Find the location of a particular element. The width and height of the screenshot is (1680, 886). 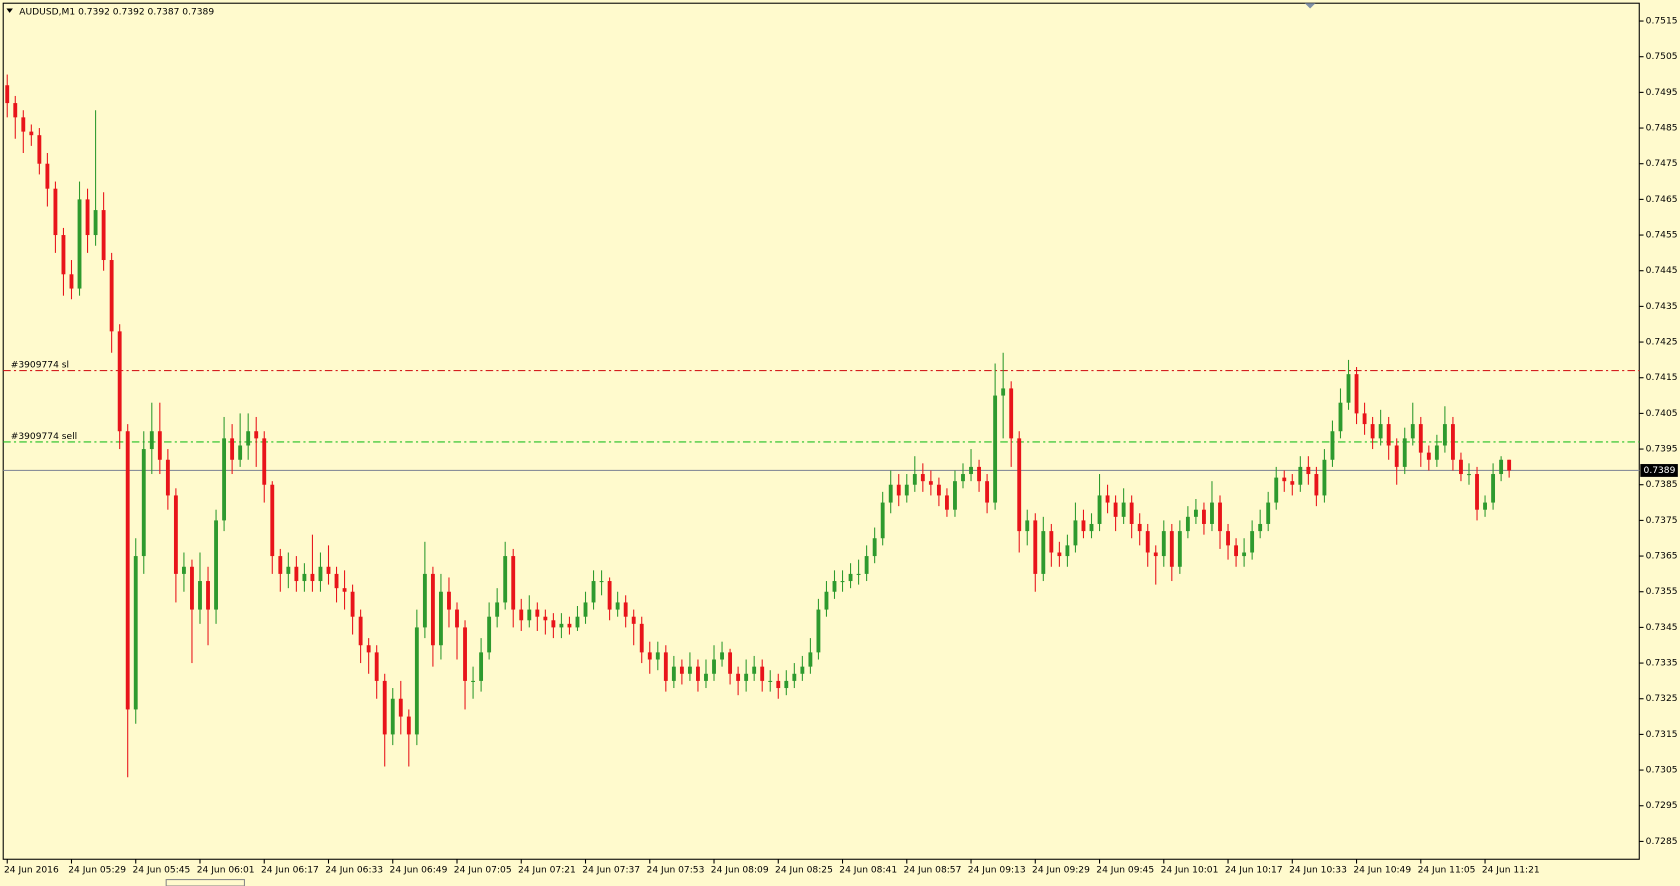

y-tick-label: 0.7365 is located at coordinates (1662, 557).